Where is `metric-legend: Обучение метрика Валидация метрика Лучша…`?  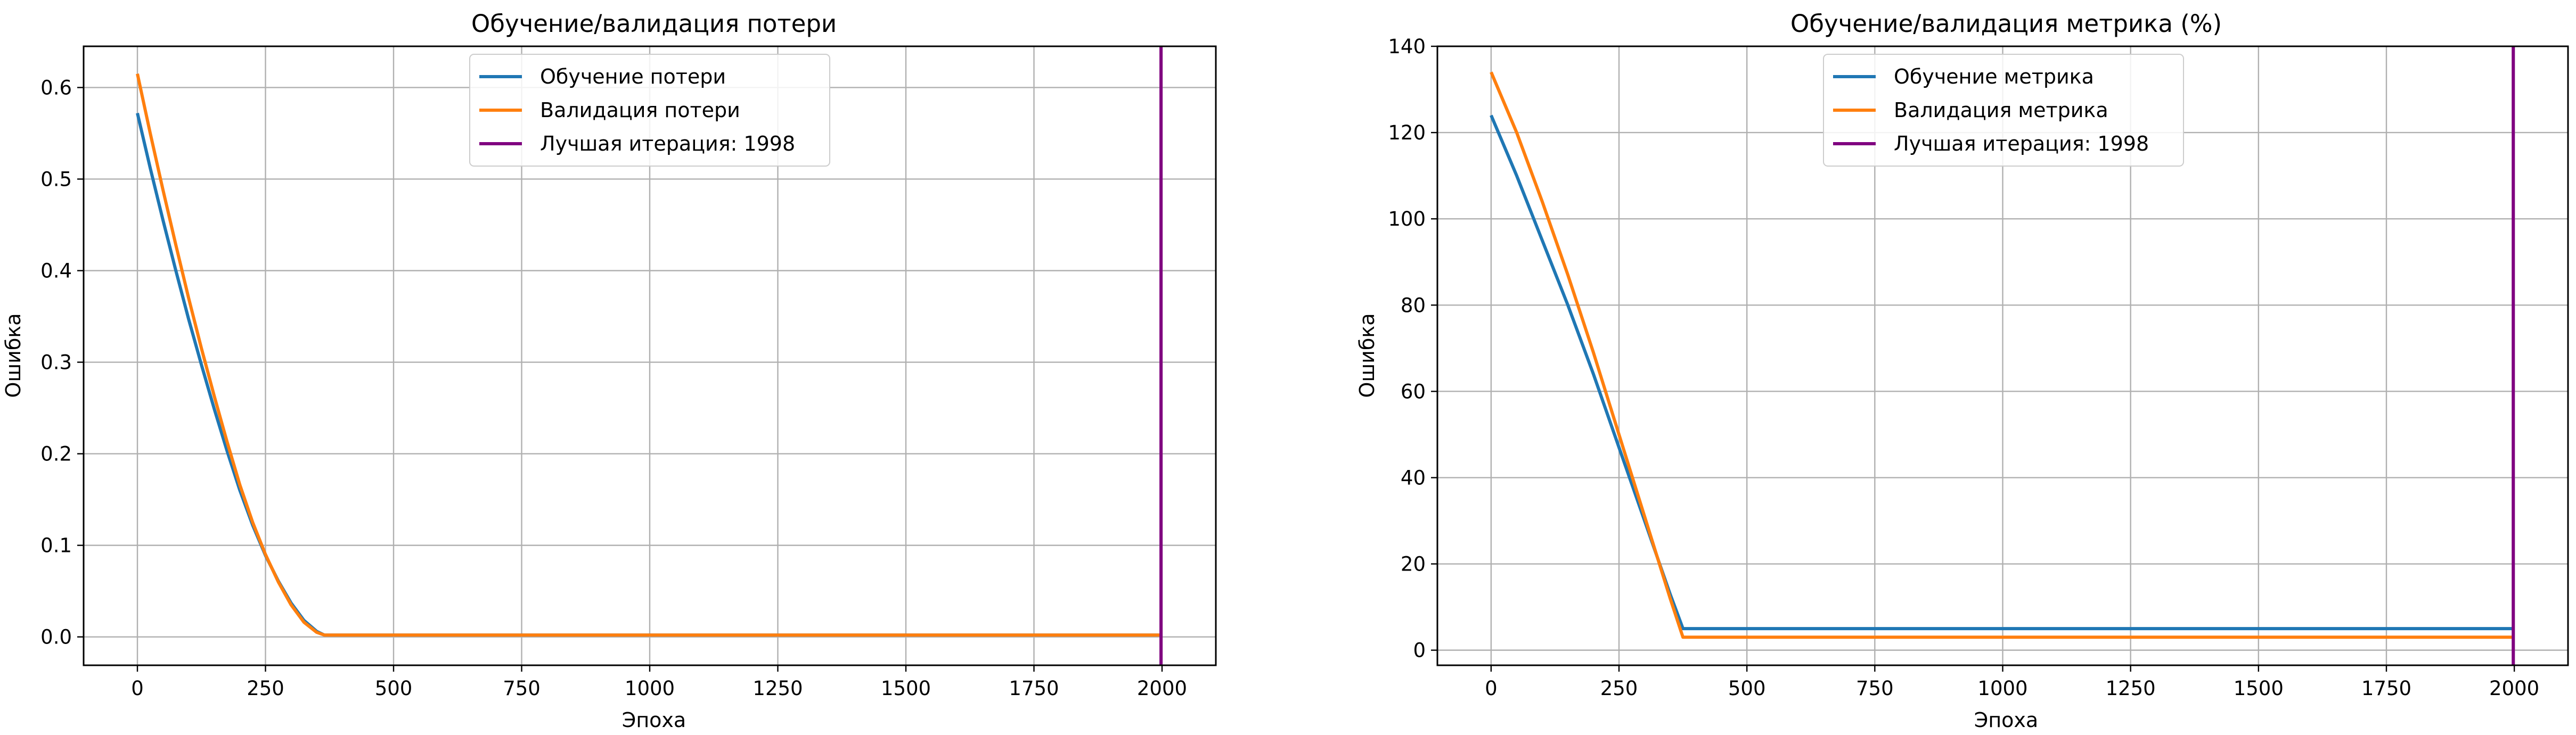
metric-legend: Обучение метрика Валидация метрика Лучша… is located at coordinates (2003, 110).